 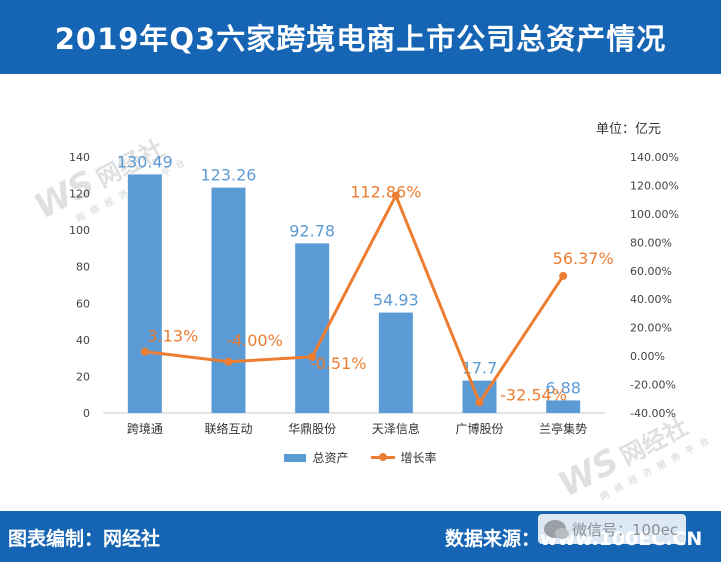 What do you see at coordinates (385, 192) in the screenshot?
I see `growth-value-label: 112.86%` at bounding box center [385, 192].